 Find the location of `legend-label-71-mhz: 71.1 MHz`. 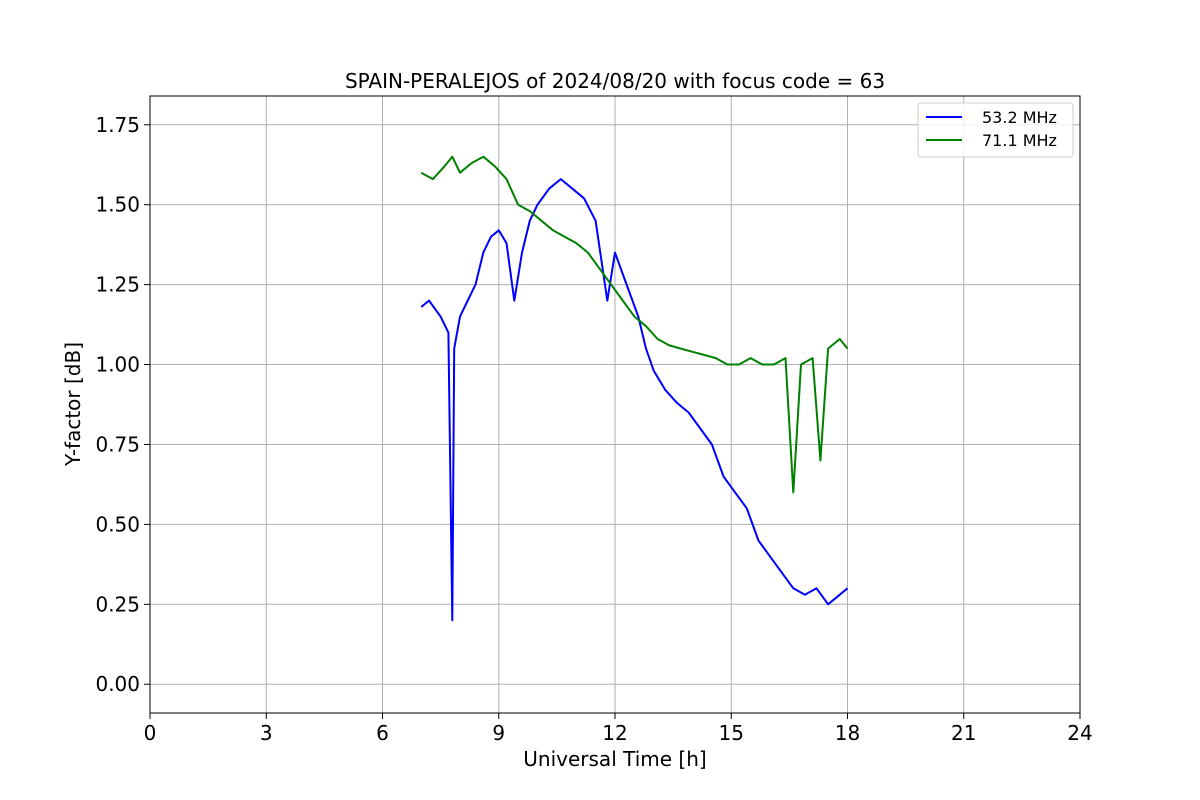

legend-label-71-mhz: 71.1 MHz is located at coordinates (1019, 140).